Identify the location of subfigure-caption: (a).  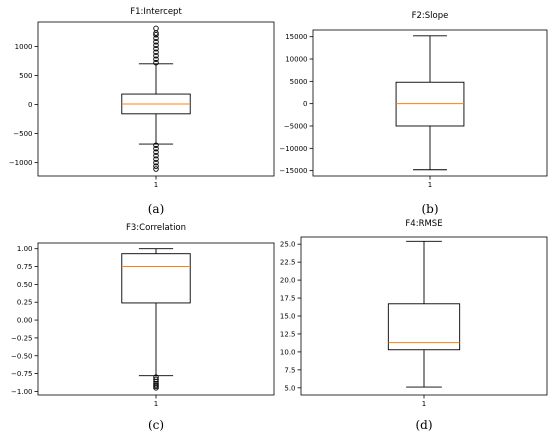
(156, 209).